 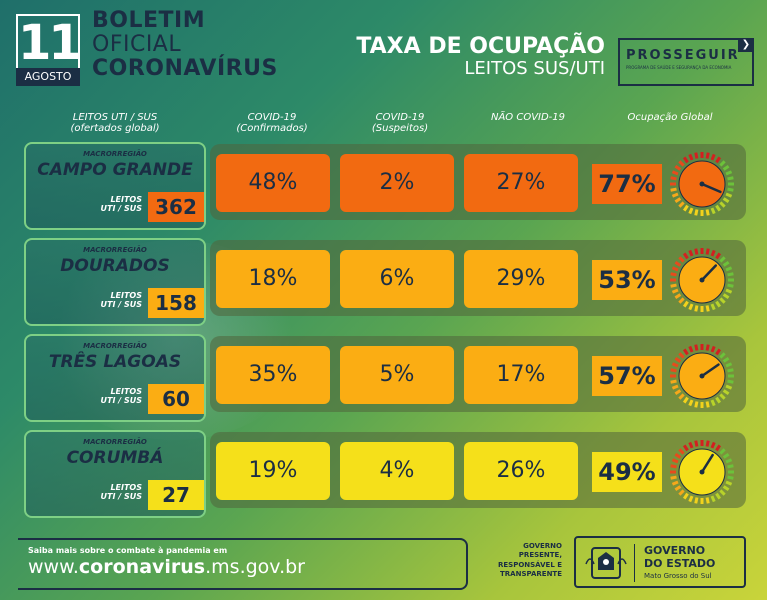 What do you see at coordinates (521, 183) in the screenshot?
I see `cell-nao-covid: 27%` at bounding box center [521, 183].